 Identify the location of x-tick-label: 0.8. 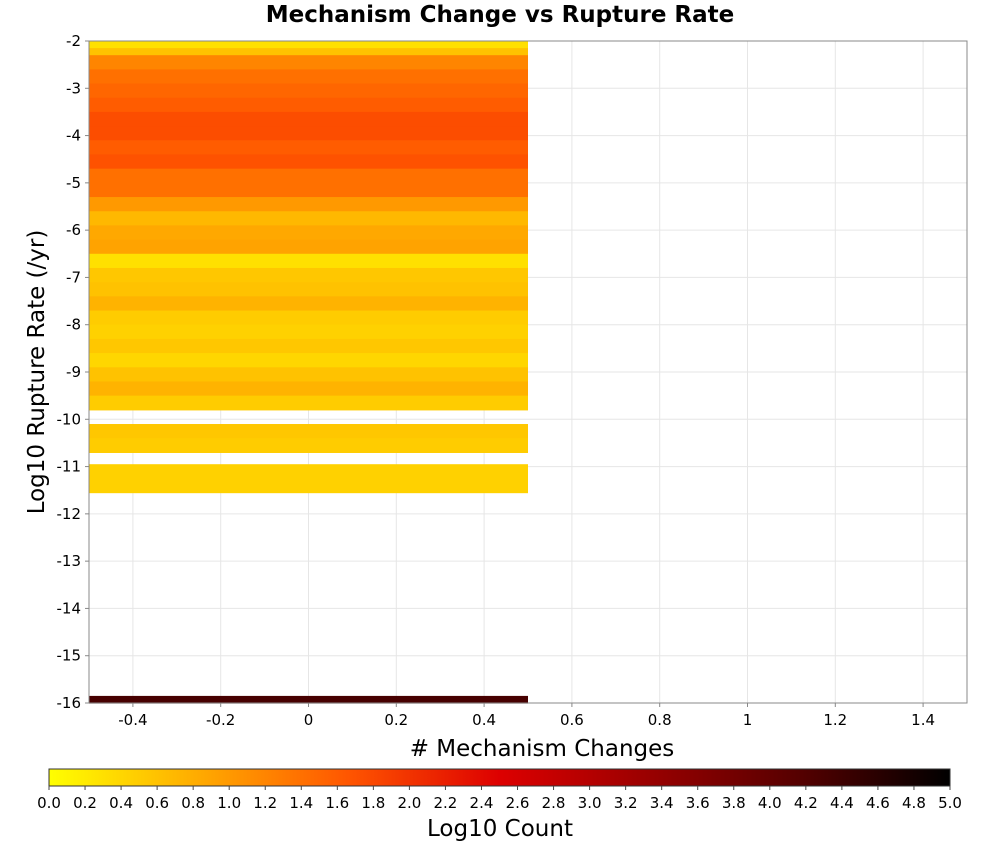
(660, 720).